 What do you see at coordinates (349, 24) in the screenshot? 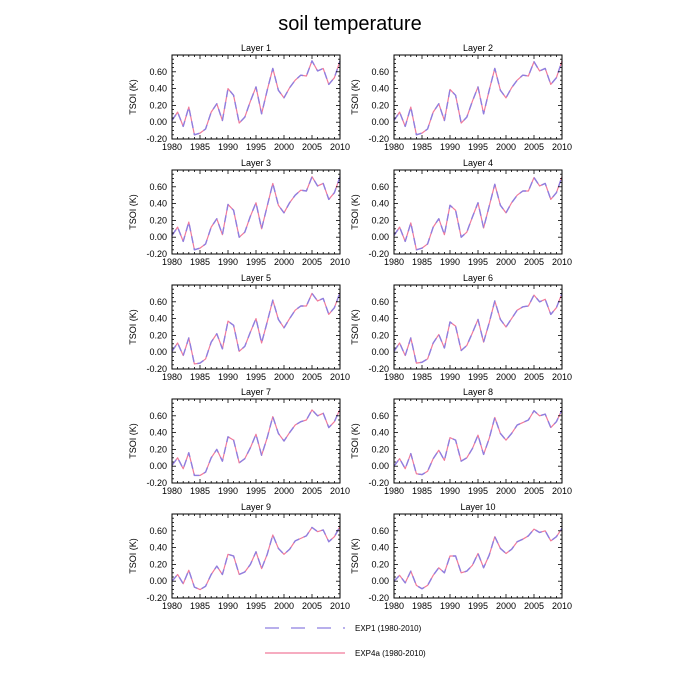
I see `figure-title: soil temperature` at bounding box center [349, 24].